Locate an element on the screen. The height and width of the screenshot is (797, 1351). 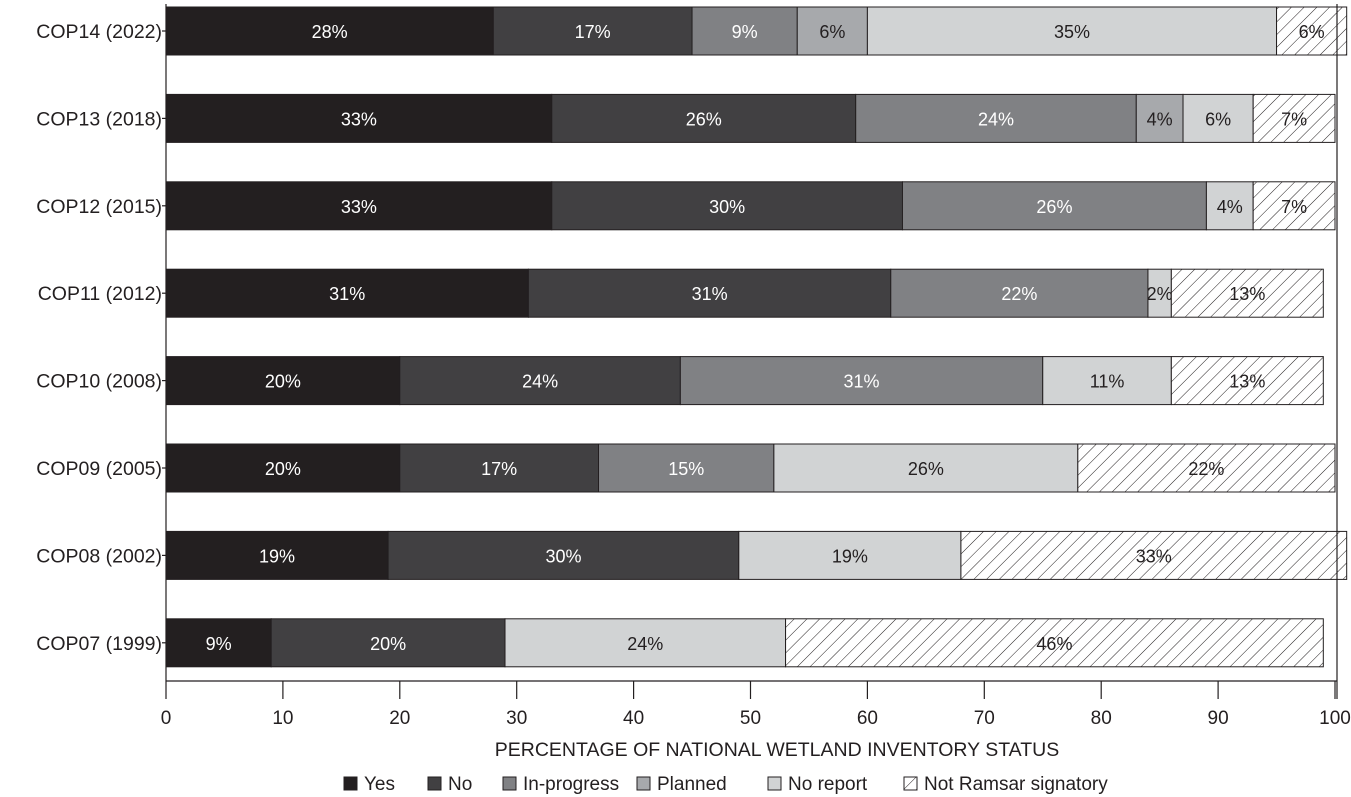
x-tick-label: 90 is located at coordinates (1218, 718).